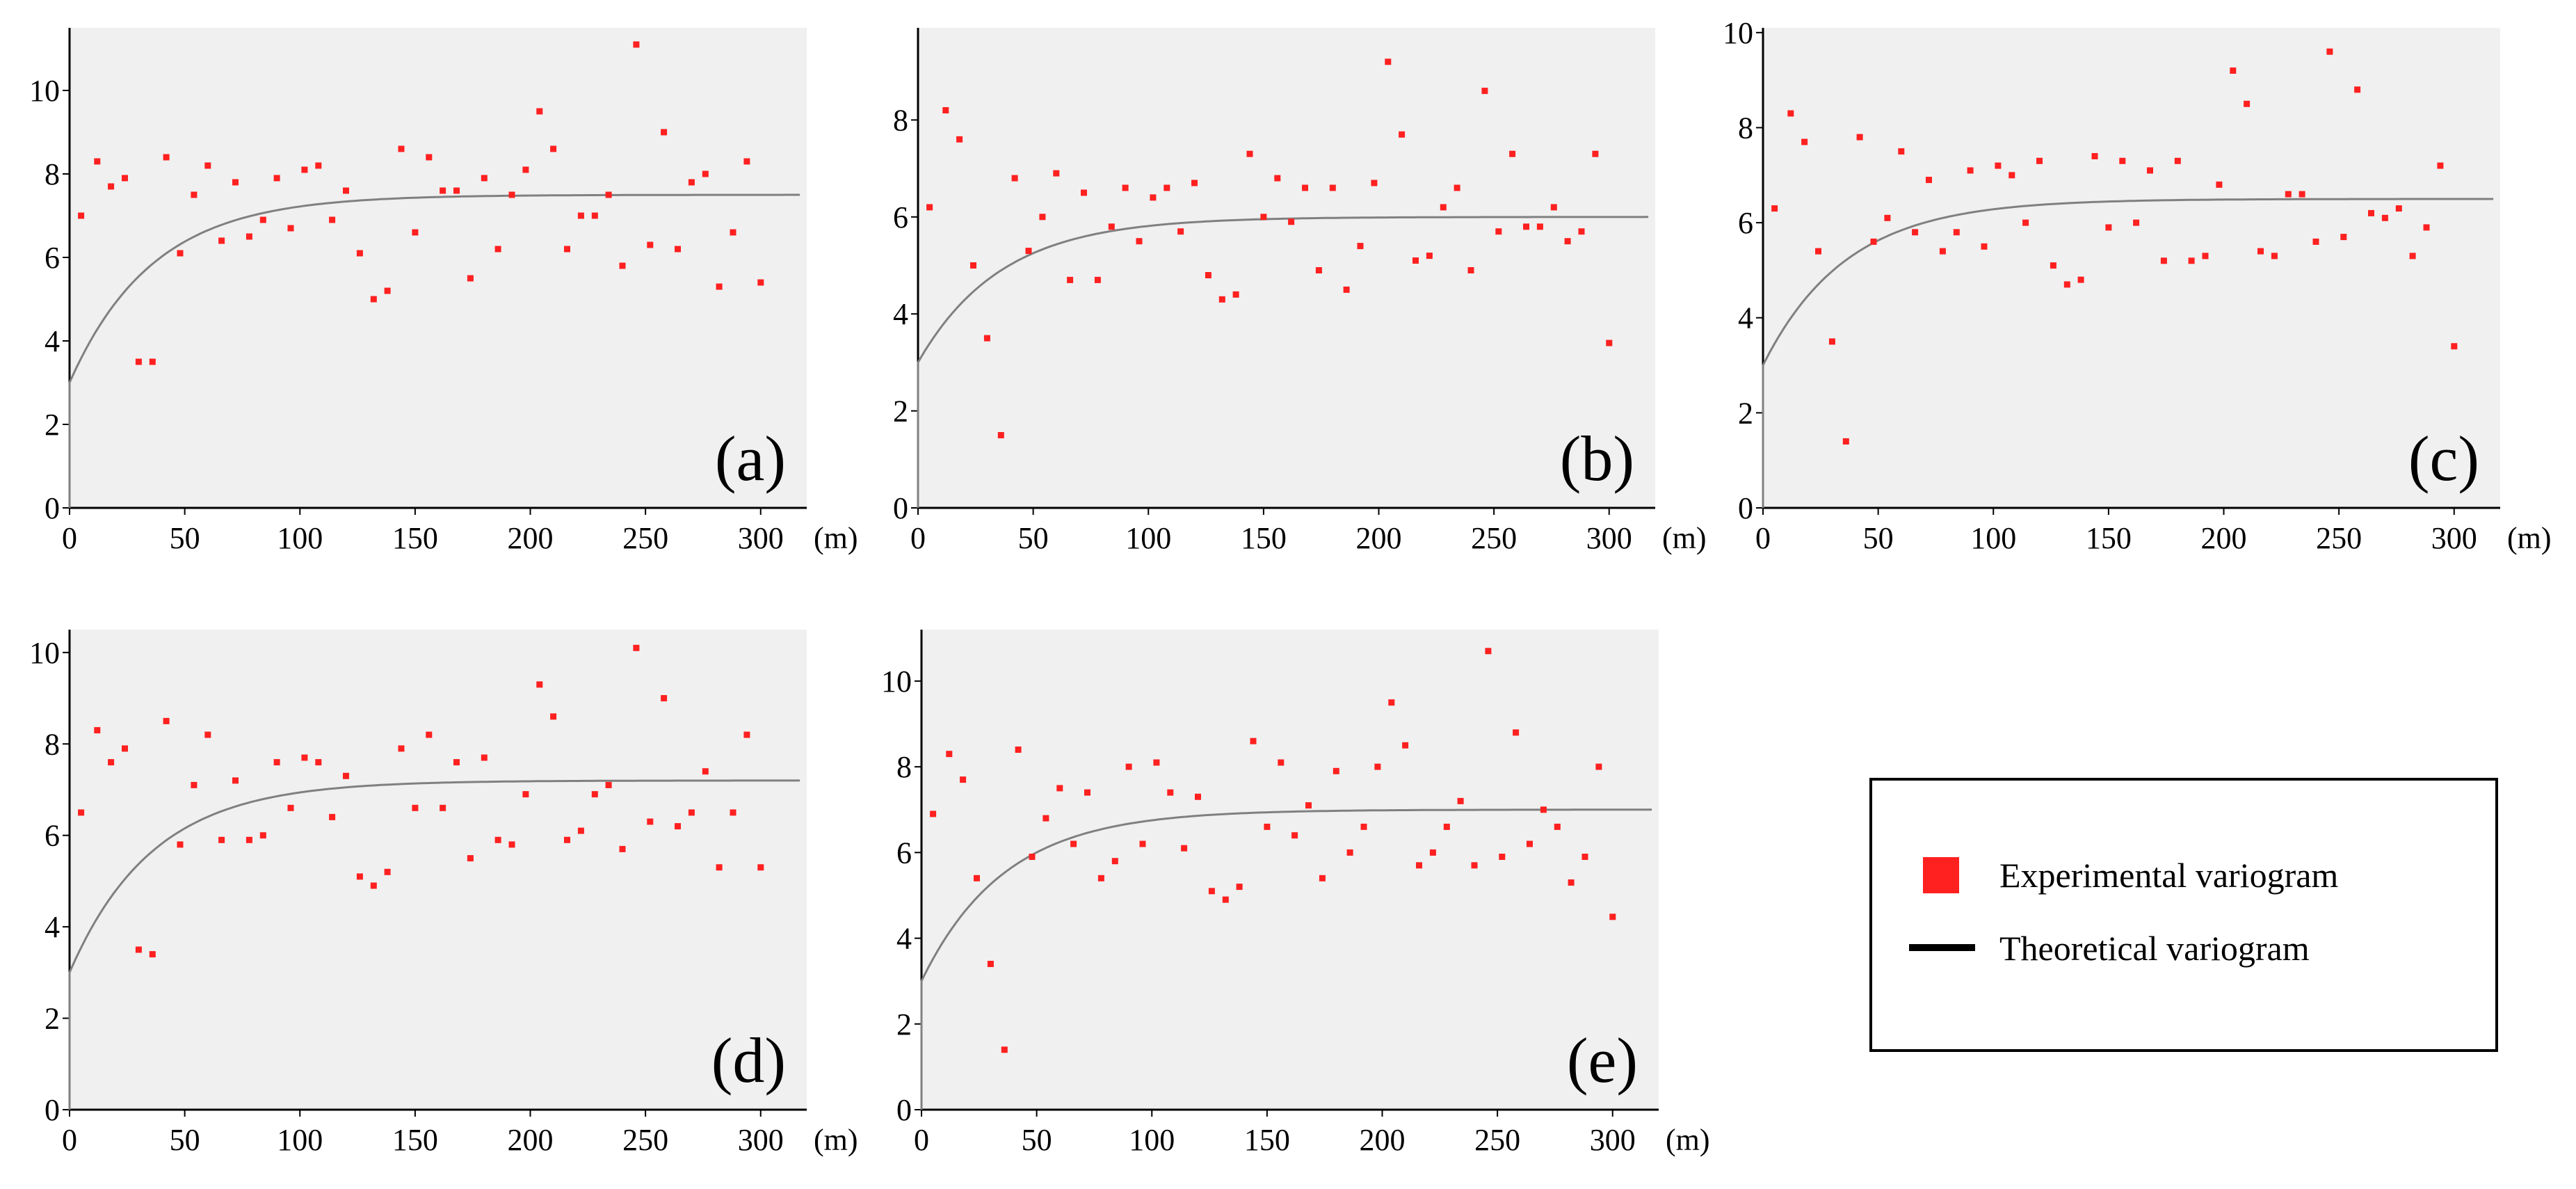  Describe the element at coordinates (2155, 948) in the screenshot. I see `legend-theoretical-label: Theoretical variogram` at that location.